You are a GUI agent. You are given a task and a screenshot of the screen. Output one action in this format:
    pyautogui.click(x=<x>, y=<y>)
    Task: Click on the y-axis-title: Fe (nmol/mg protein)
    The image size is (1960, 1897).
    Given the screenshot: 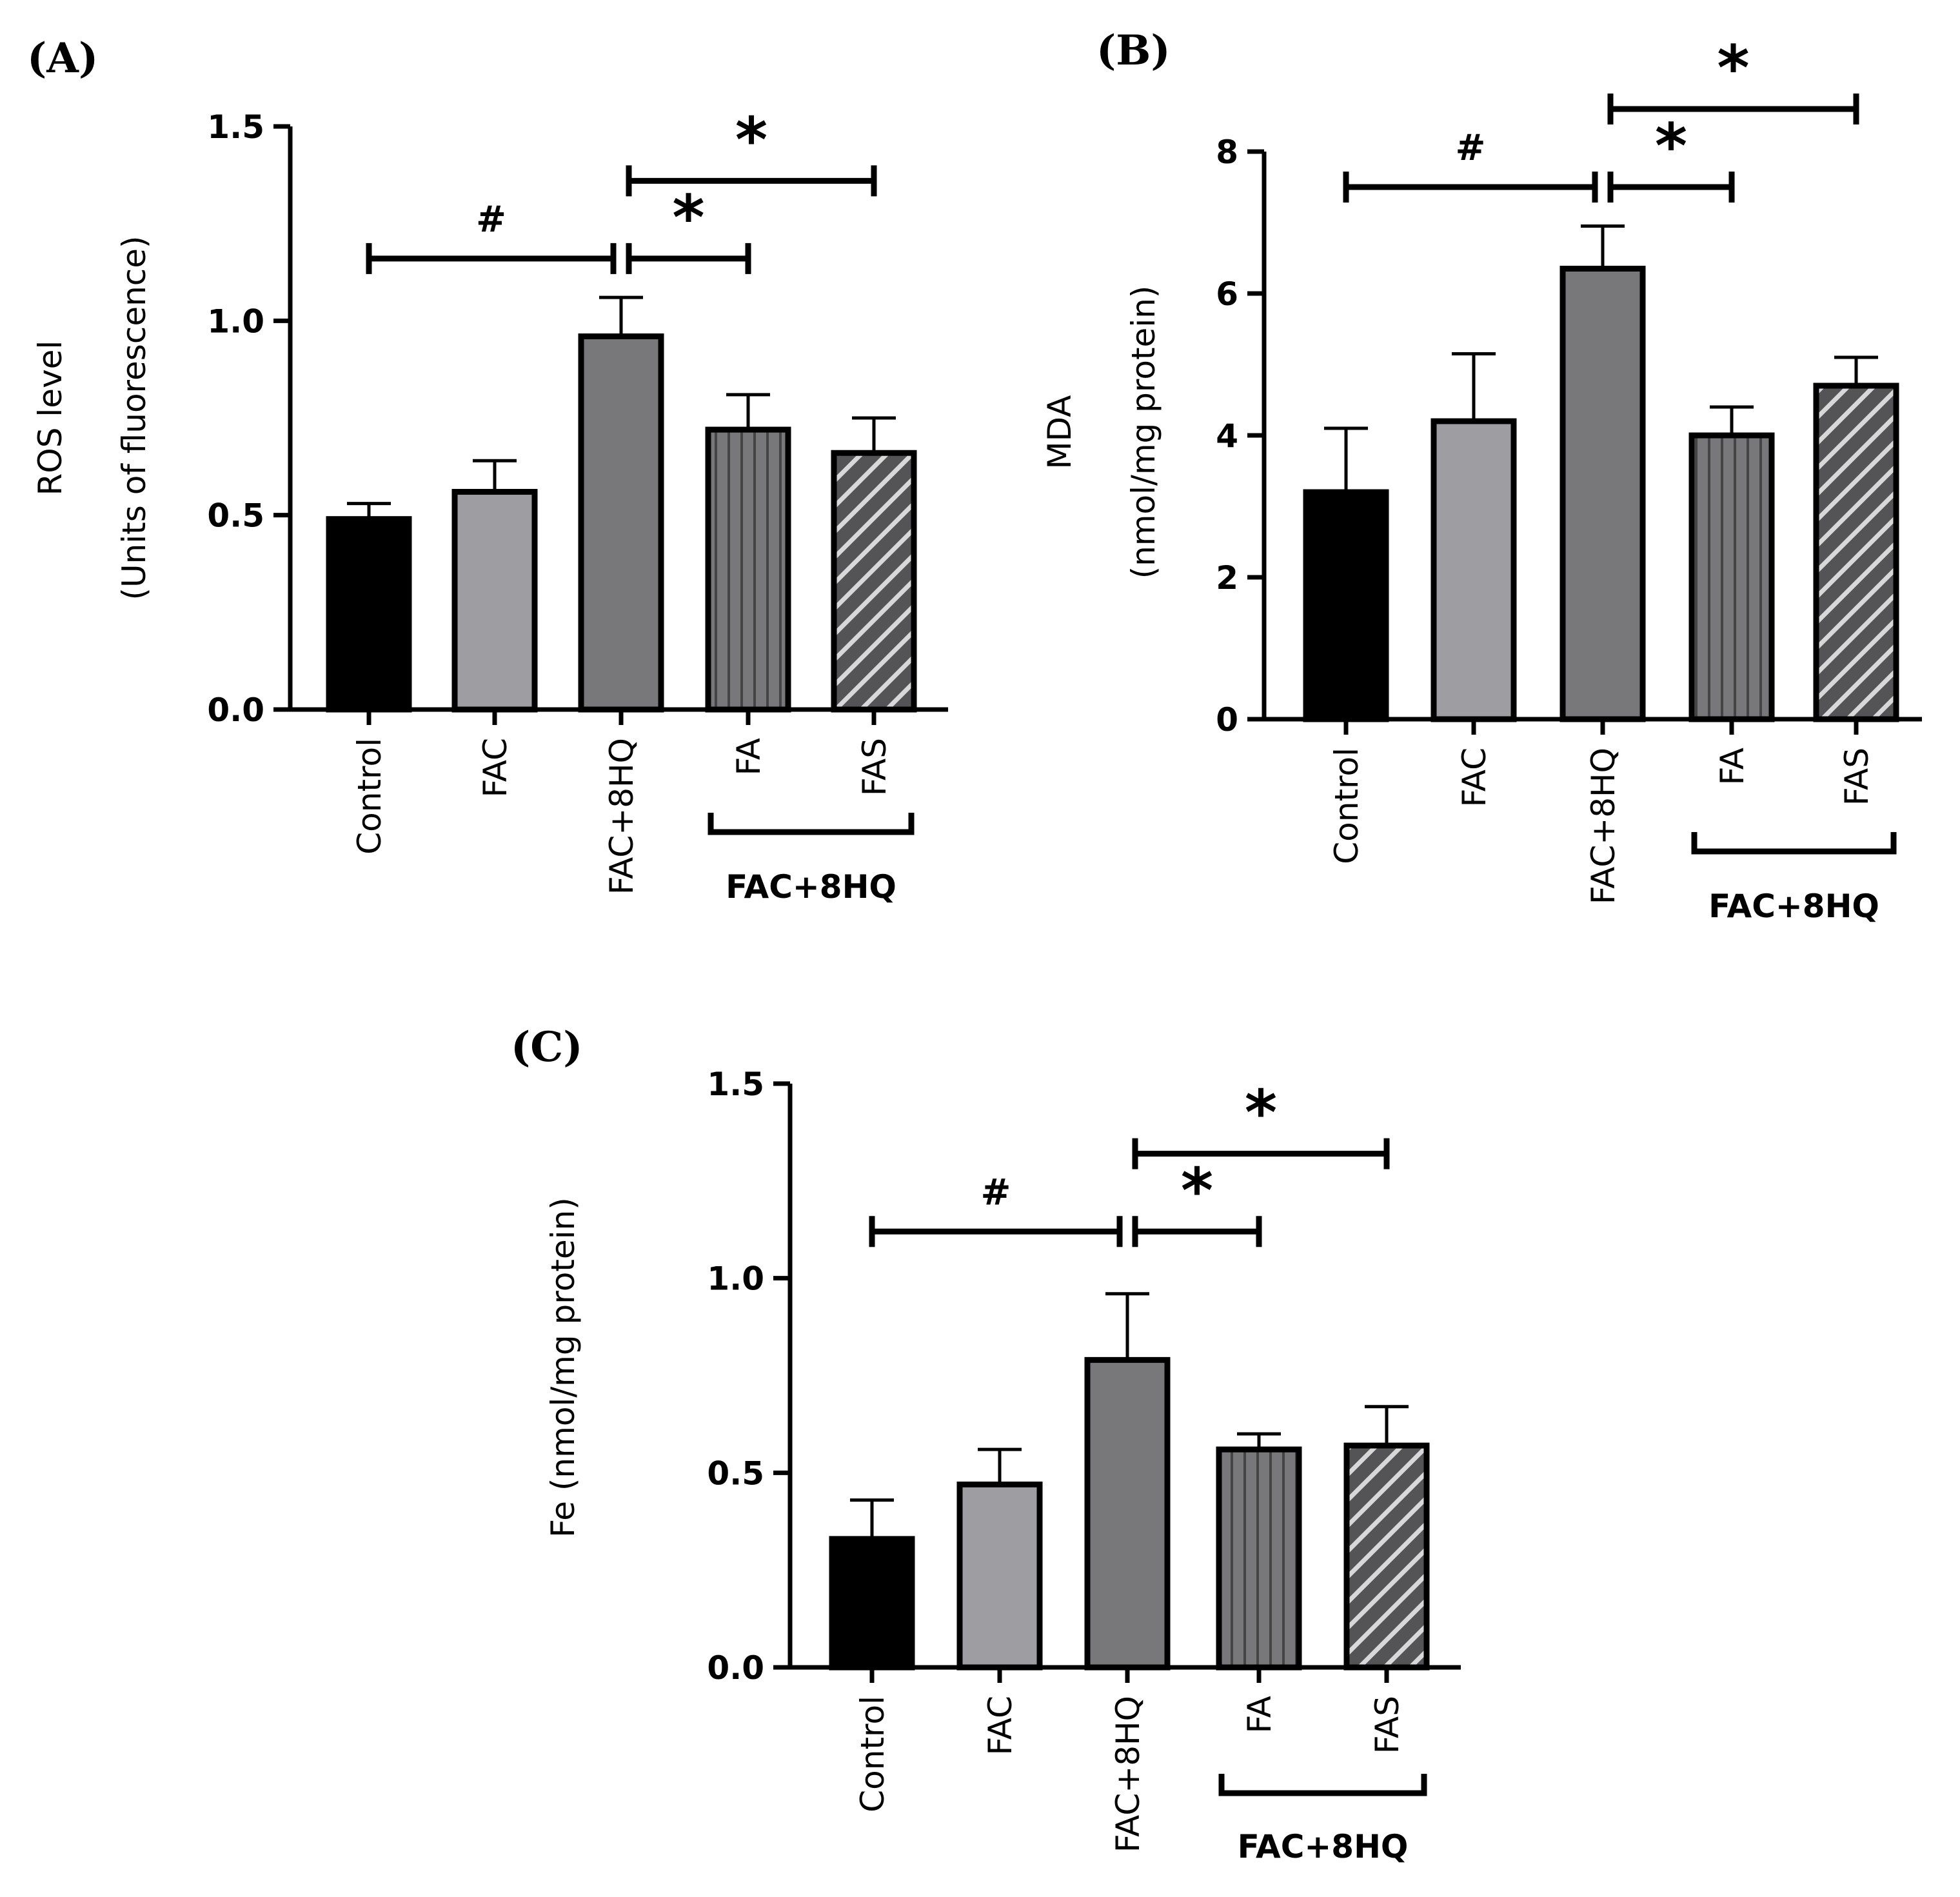 What is the action you would take?
    pyautogui.click(x=563, y=1367)
    